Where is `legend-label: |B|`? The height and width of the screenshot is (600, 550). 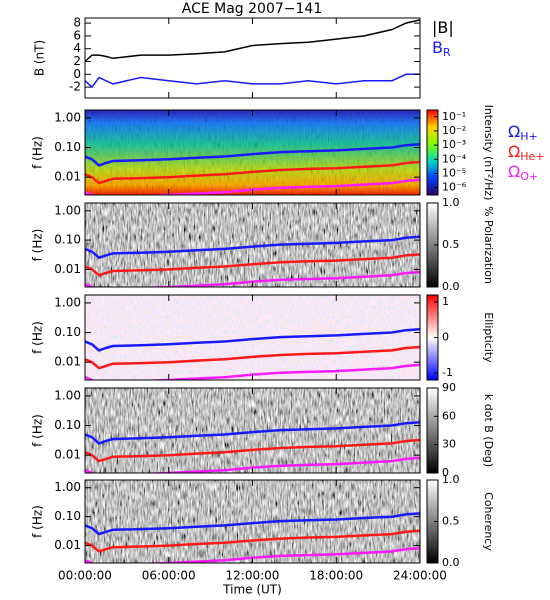 legend-label: |B| is located at coordinates (443, 27).